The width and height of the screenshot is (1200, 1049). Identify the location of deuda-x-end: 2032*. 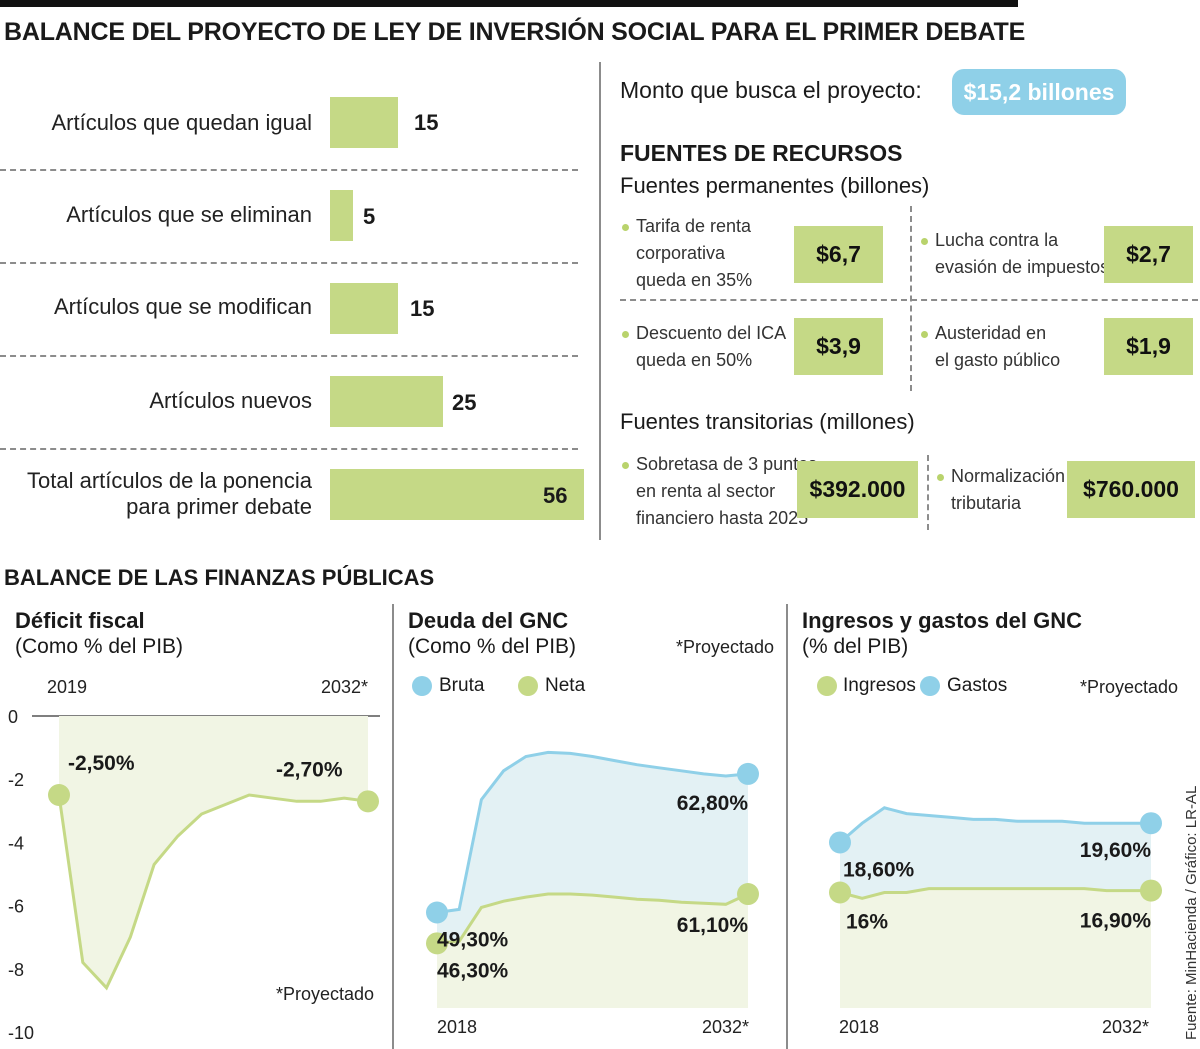
(726, 1027).